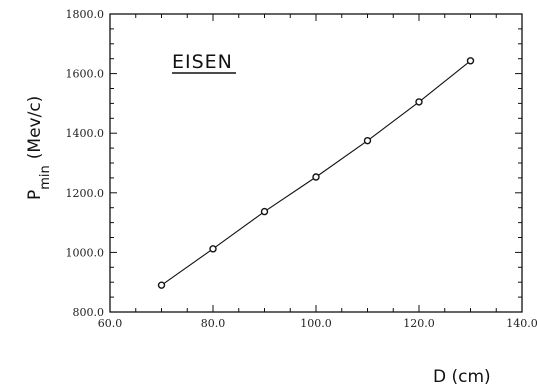 The height and width of the screenshot is (391, 537). I want to click on x-tick-label: 80.0, so click(213, 323).